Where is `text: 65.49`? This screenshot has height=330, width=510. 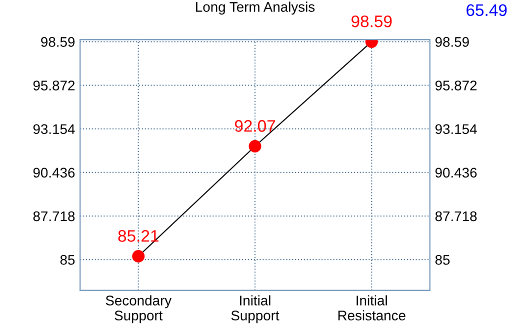 text: 65.49 is located at coordinates (486, 10).